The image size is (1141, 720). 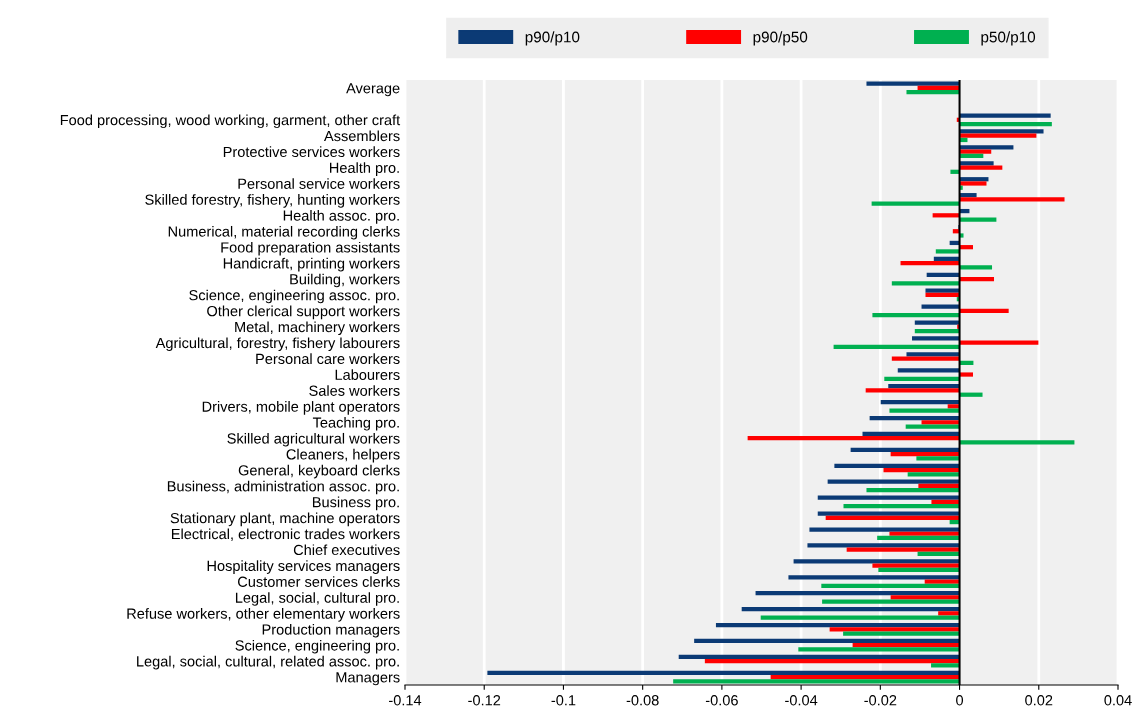 What do you see at coordinates (552, 38) in the screenshot?
I see `legend-label: p90/p10` at bounding box center [552, 38].